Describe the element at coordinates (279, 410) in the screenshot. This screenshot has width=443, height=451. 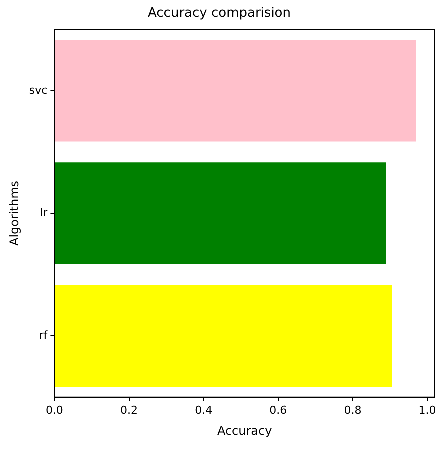
I see `x-tick-label: 0.6` at that location.